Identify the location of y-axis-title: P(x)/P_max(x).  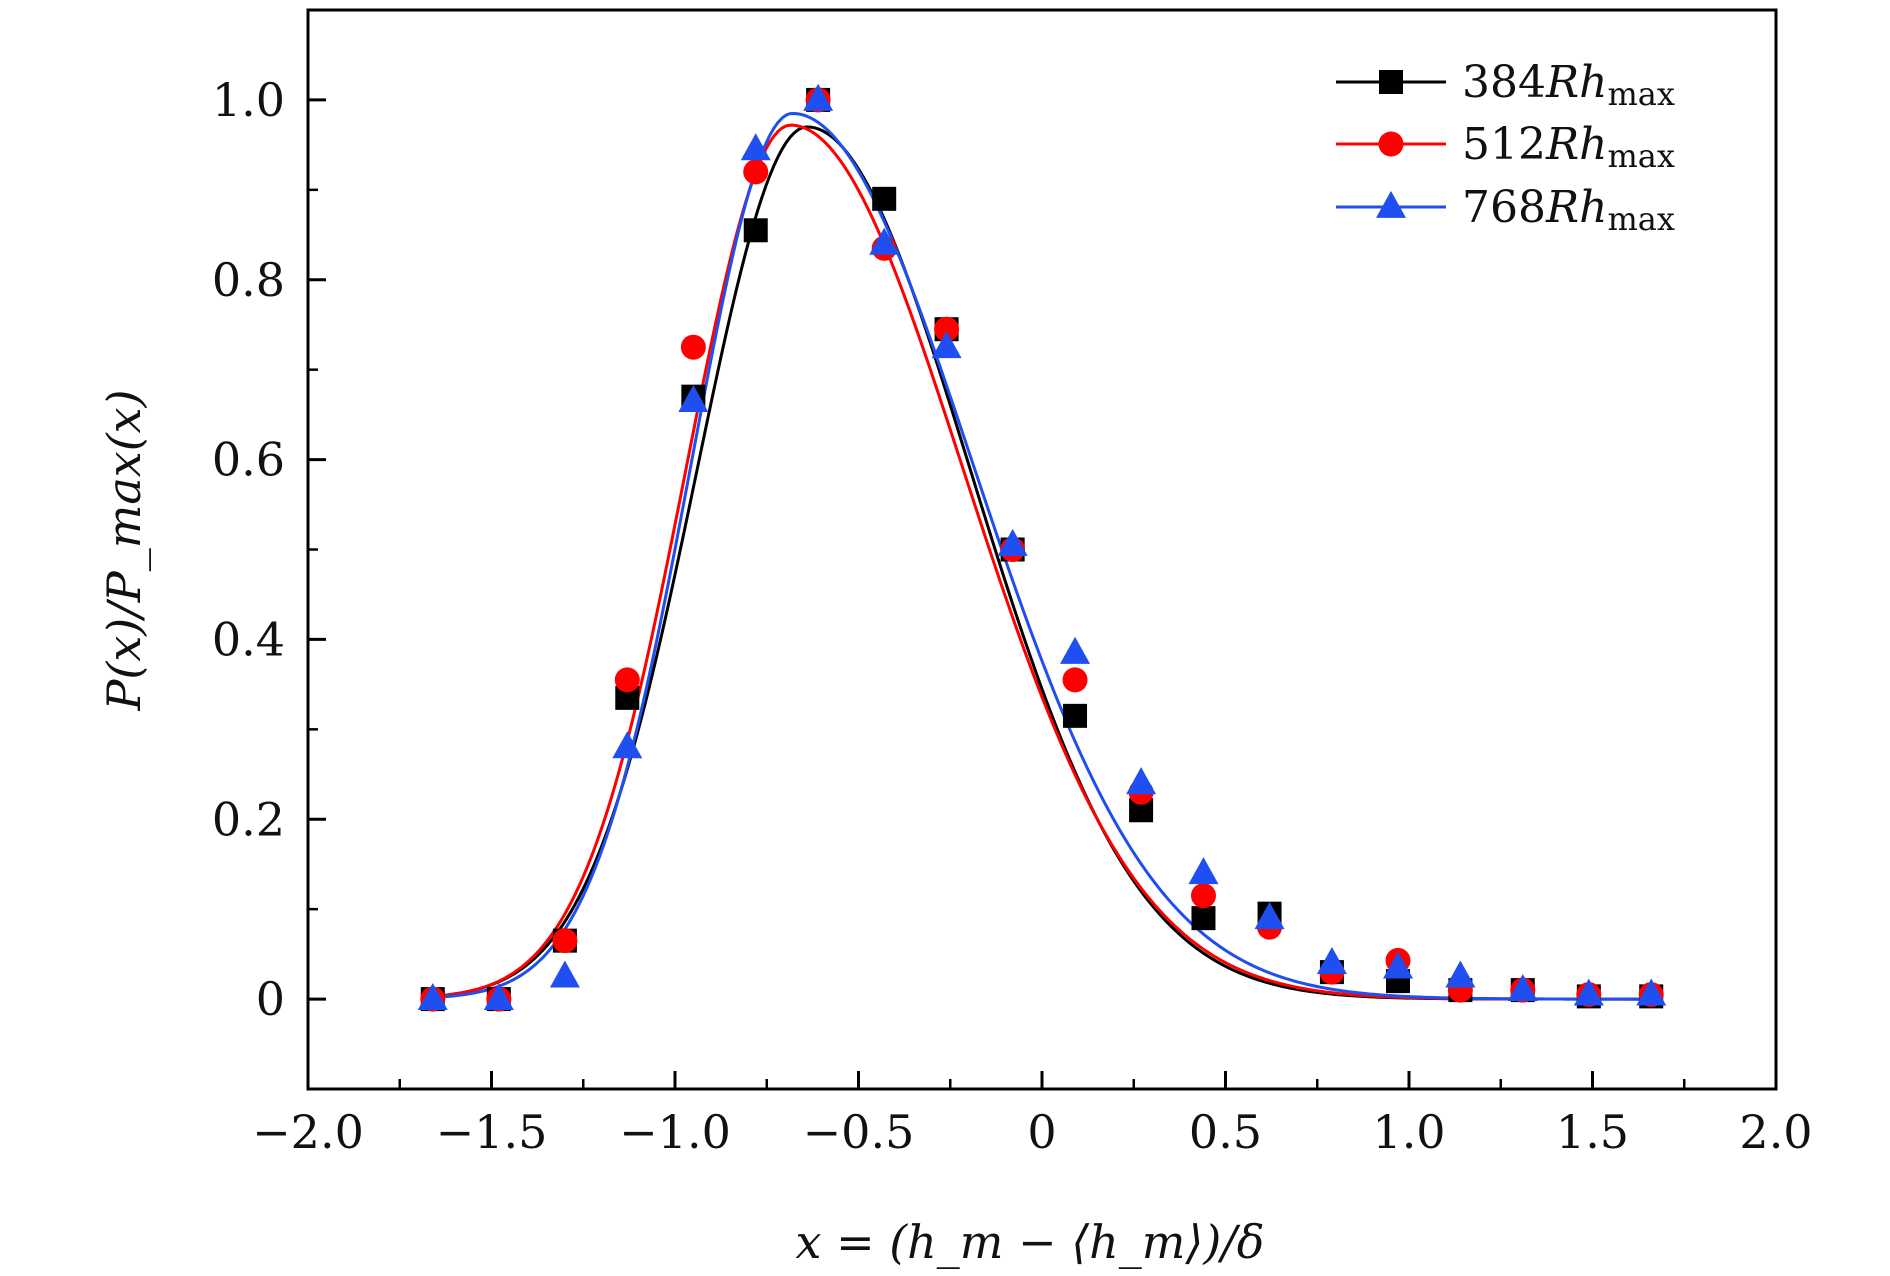
(124, 550).